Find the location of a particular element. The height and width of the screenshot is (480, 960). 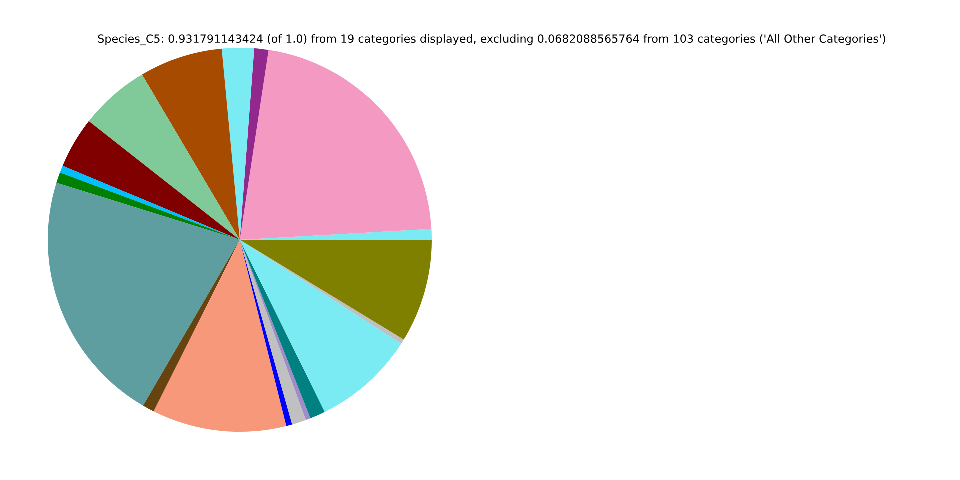

text: Species_C5: 0.931791143424 (of 1.0) from 19 categories displayed, excluding 0.0682088565764 from 103 categories ('All Other Categories') is located at coordinates (492, 40).